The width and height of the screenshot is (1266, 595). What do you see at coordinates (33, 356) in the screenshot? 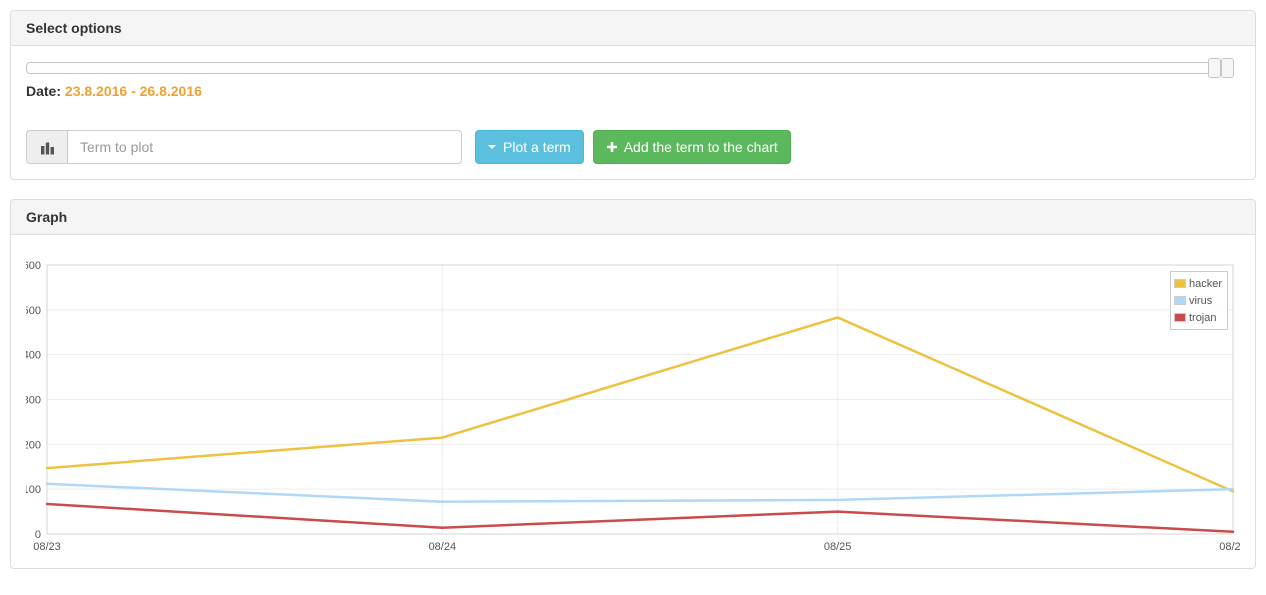
I see `y-tick-label: 400` at bounding box center [33, 356].